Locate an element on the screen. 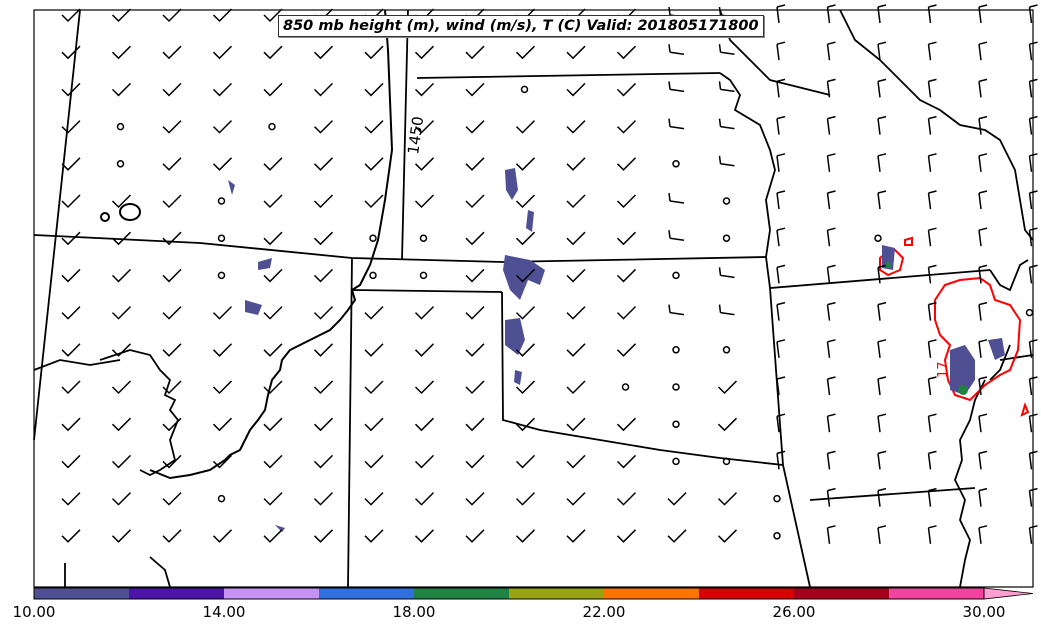 Image resolution: width=1041 pixels, height=633 pixels. temp-contour-label: 17 is located at coordinates (943, 369).